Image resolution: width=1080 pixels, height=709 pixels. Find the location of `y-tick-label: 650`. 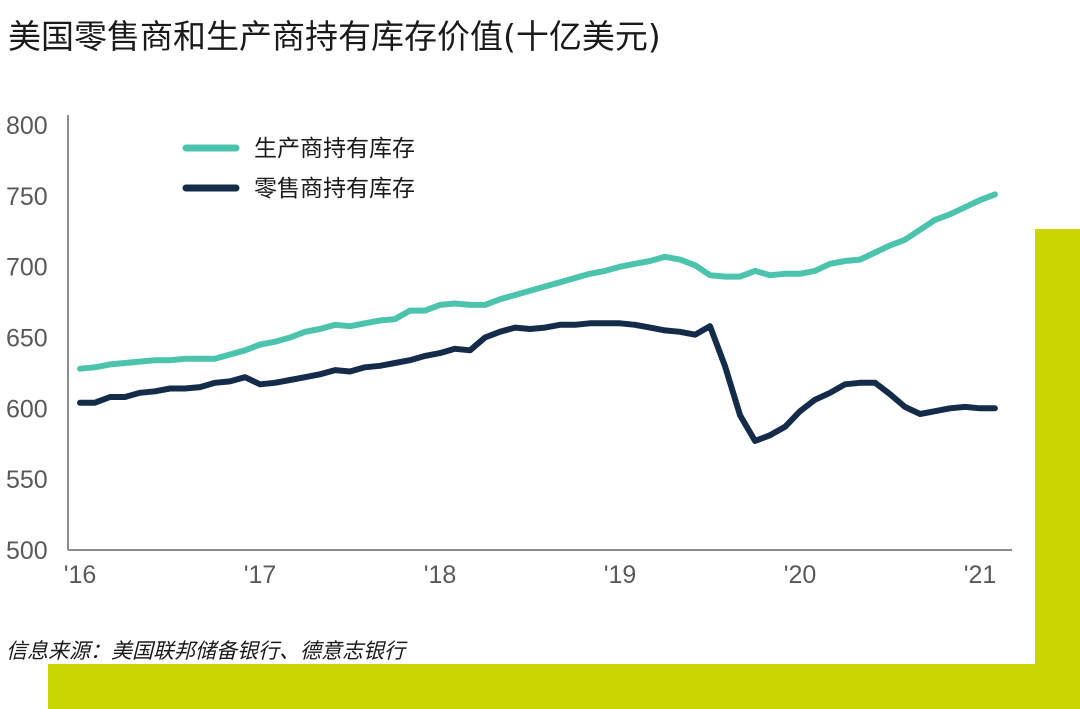

y-tick-label: 650 is located at coordinates (27, 339).